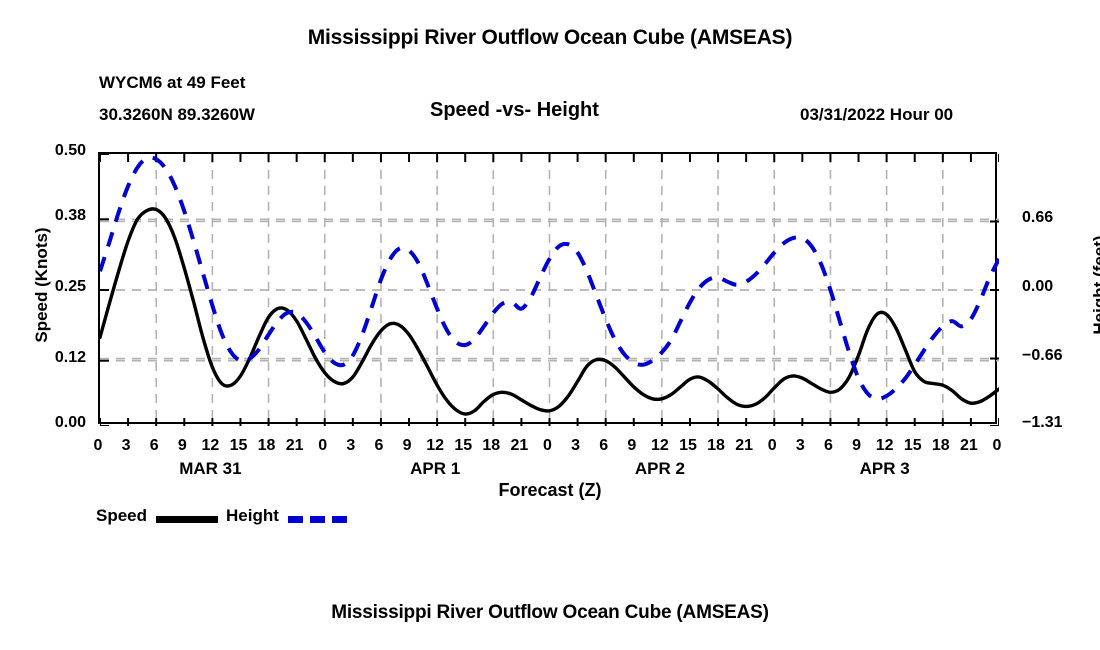 The height and width of the screenshot is (650, 1100). Describe the element at coordinates (172, 82) in the screenshot. I see `station-label: WYCM6 at 49 Feet` at that location.